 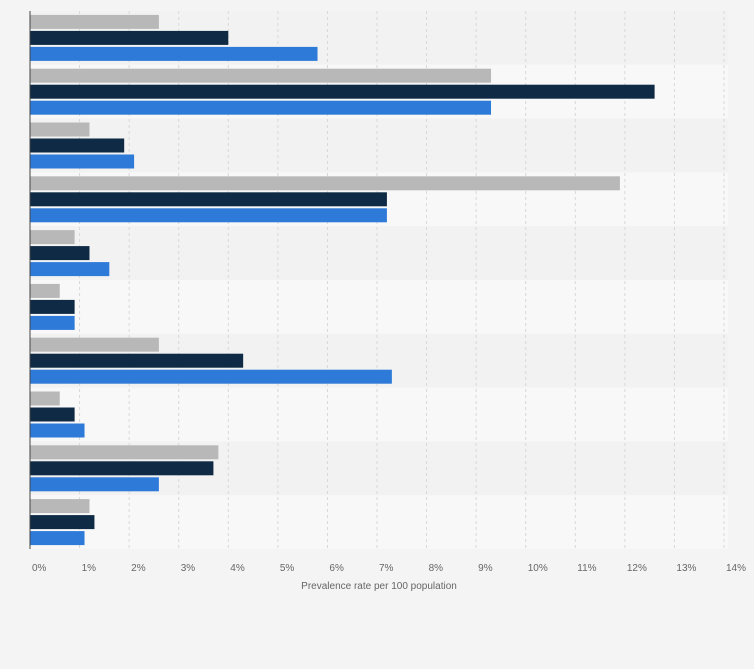 What do you see at coordinates (538, 568) in the screenshot?
I see `x-tick-label: 10%` at bounding box center [538, 568].